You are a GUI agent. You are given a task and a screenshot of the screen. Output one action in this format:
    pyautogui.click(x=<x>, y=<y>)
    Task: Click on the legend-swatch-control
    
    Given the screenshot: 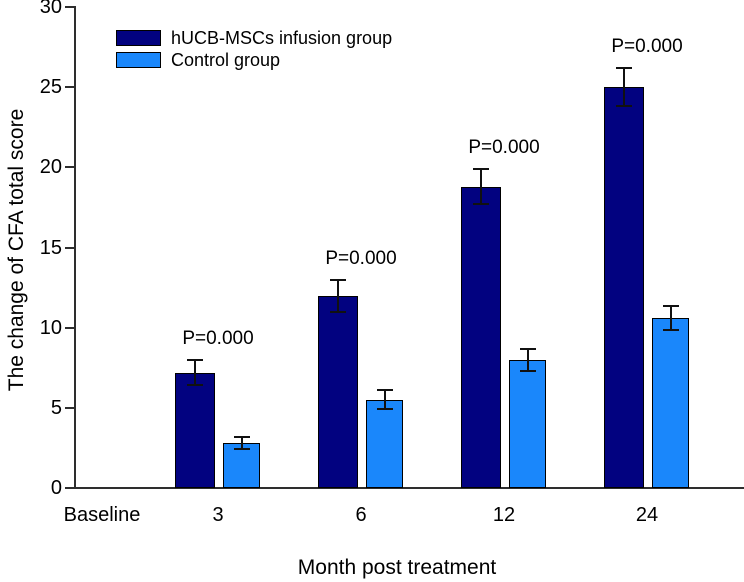 What is the action you would take?
    pyautogui.click(x=138, y=60)
    